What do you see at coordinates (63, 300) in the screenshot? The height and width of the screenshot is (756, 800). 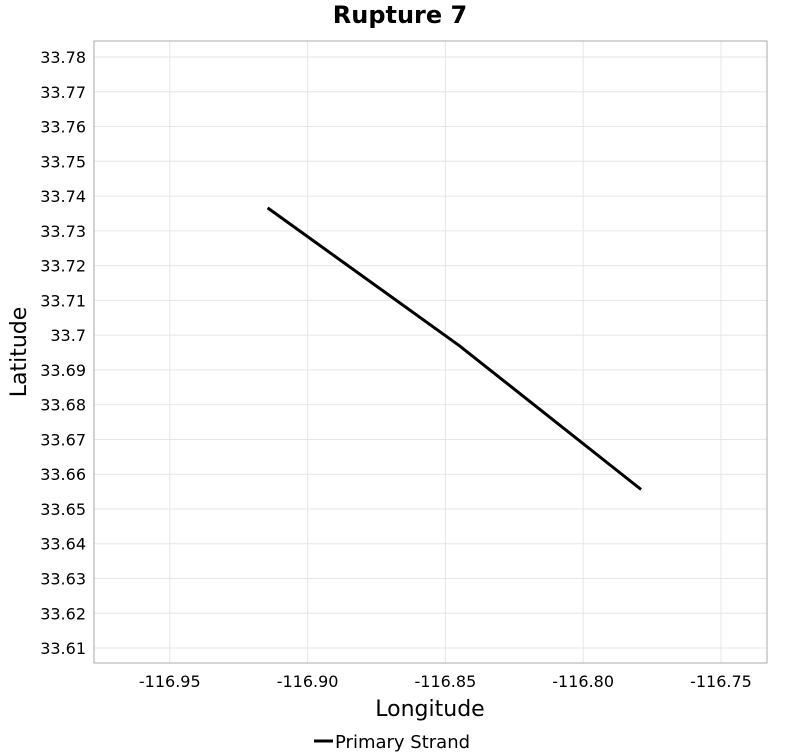 I see `y-tick-label: 33.71` at bounding box center [63, 300].